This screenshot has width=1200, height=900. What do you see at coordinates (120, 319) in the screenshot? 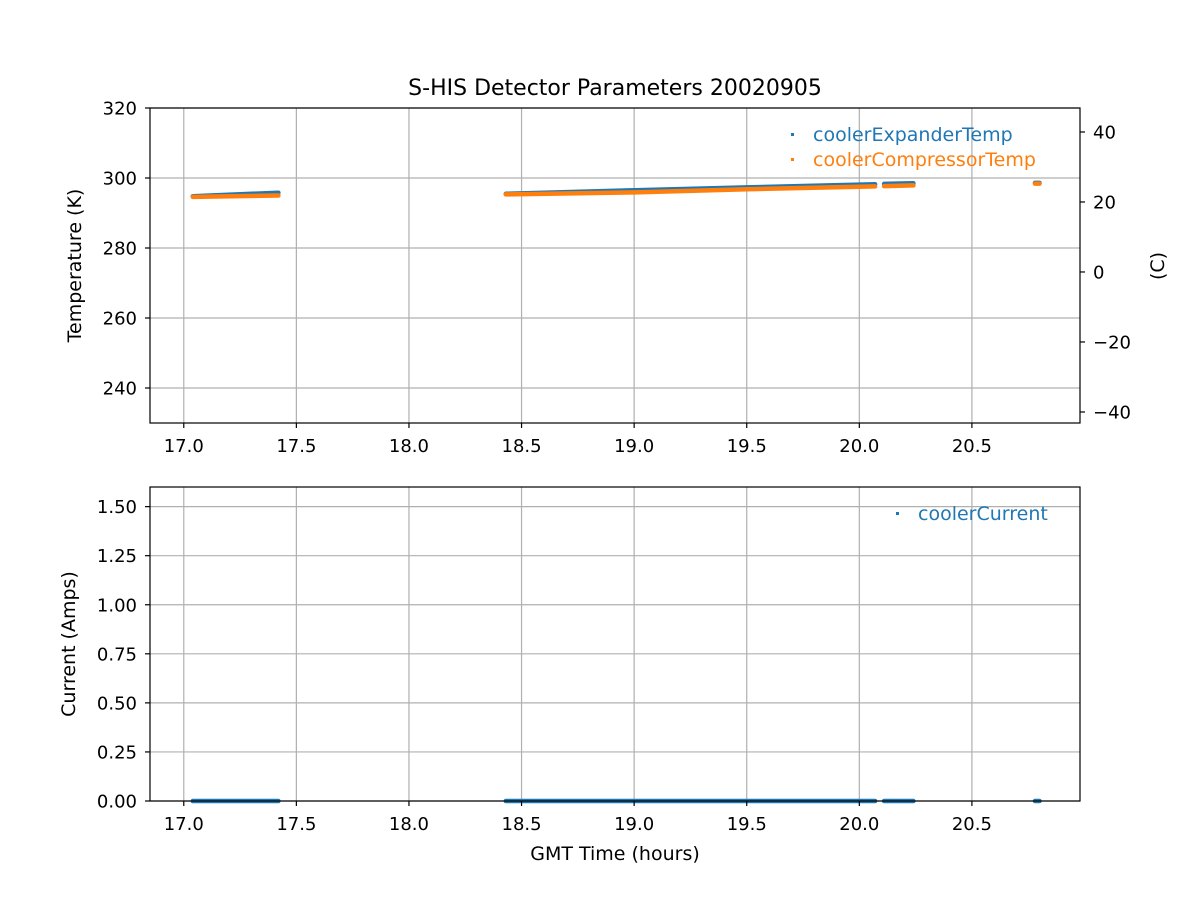
I see `y-tick-label: 260` at bounding box center [120, 319].